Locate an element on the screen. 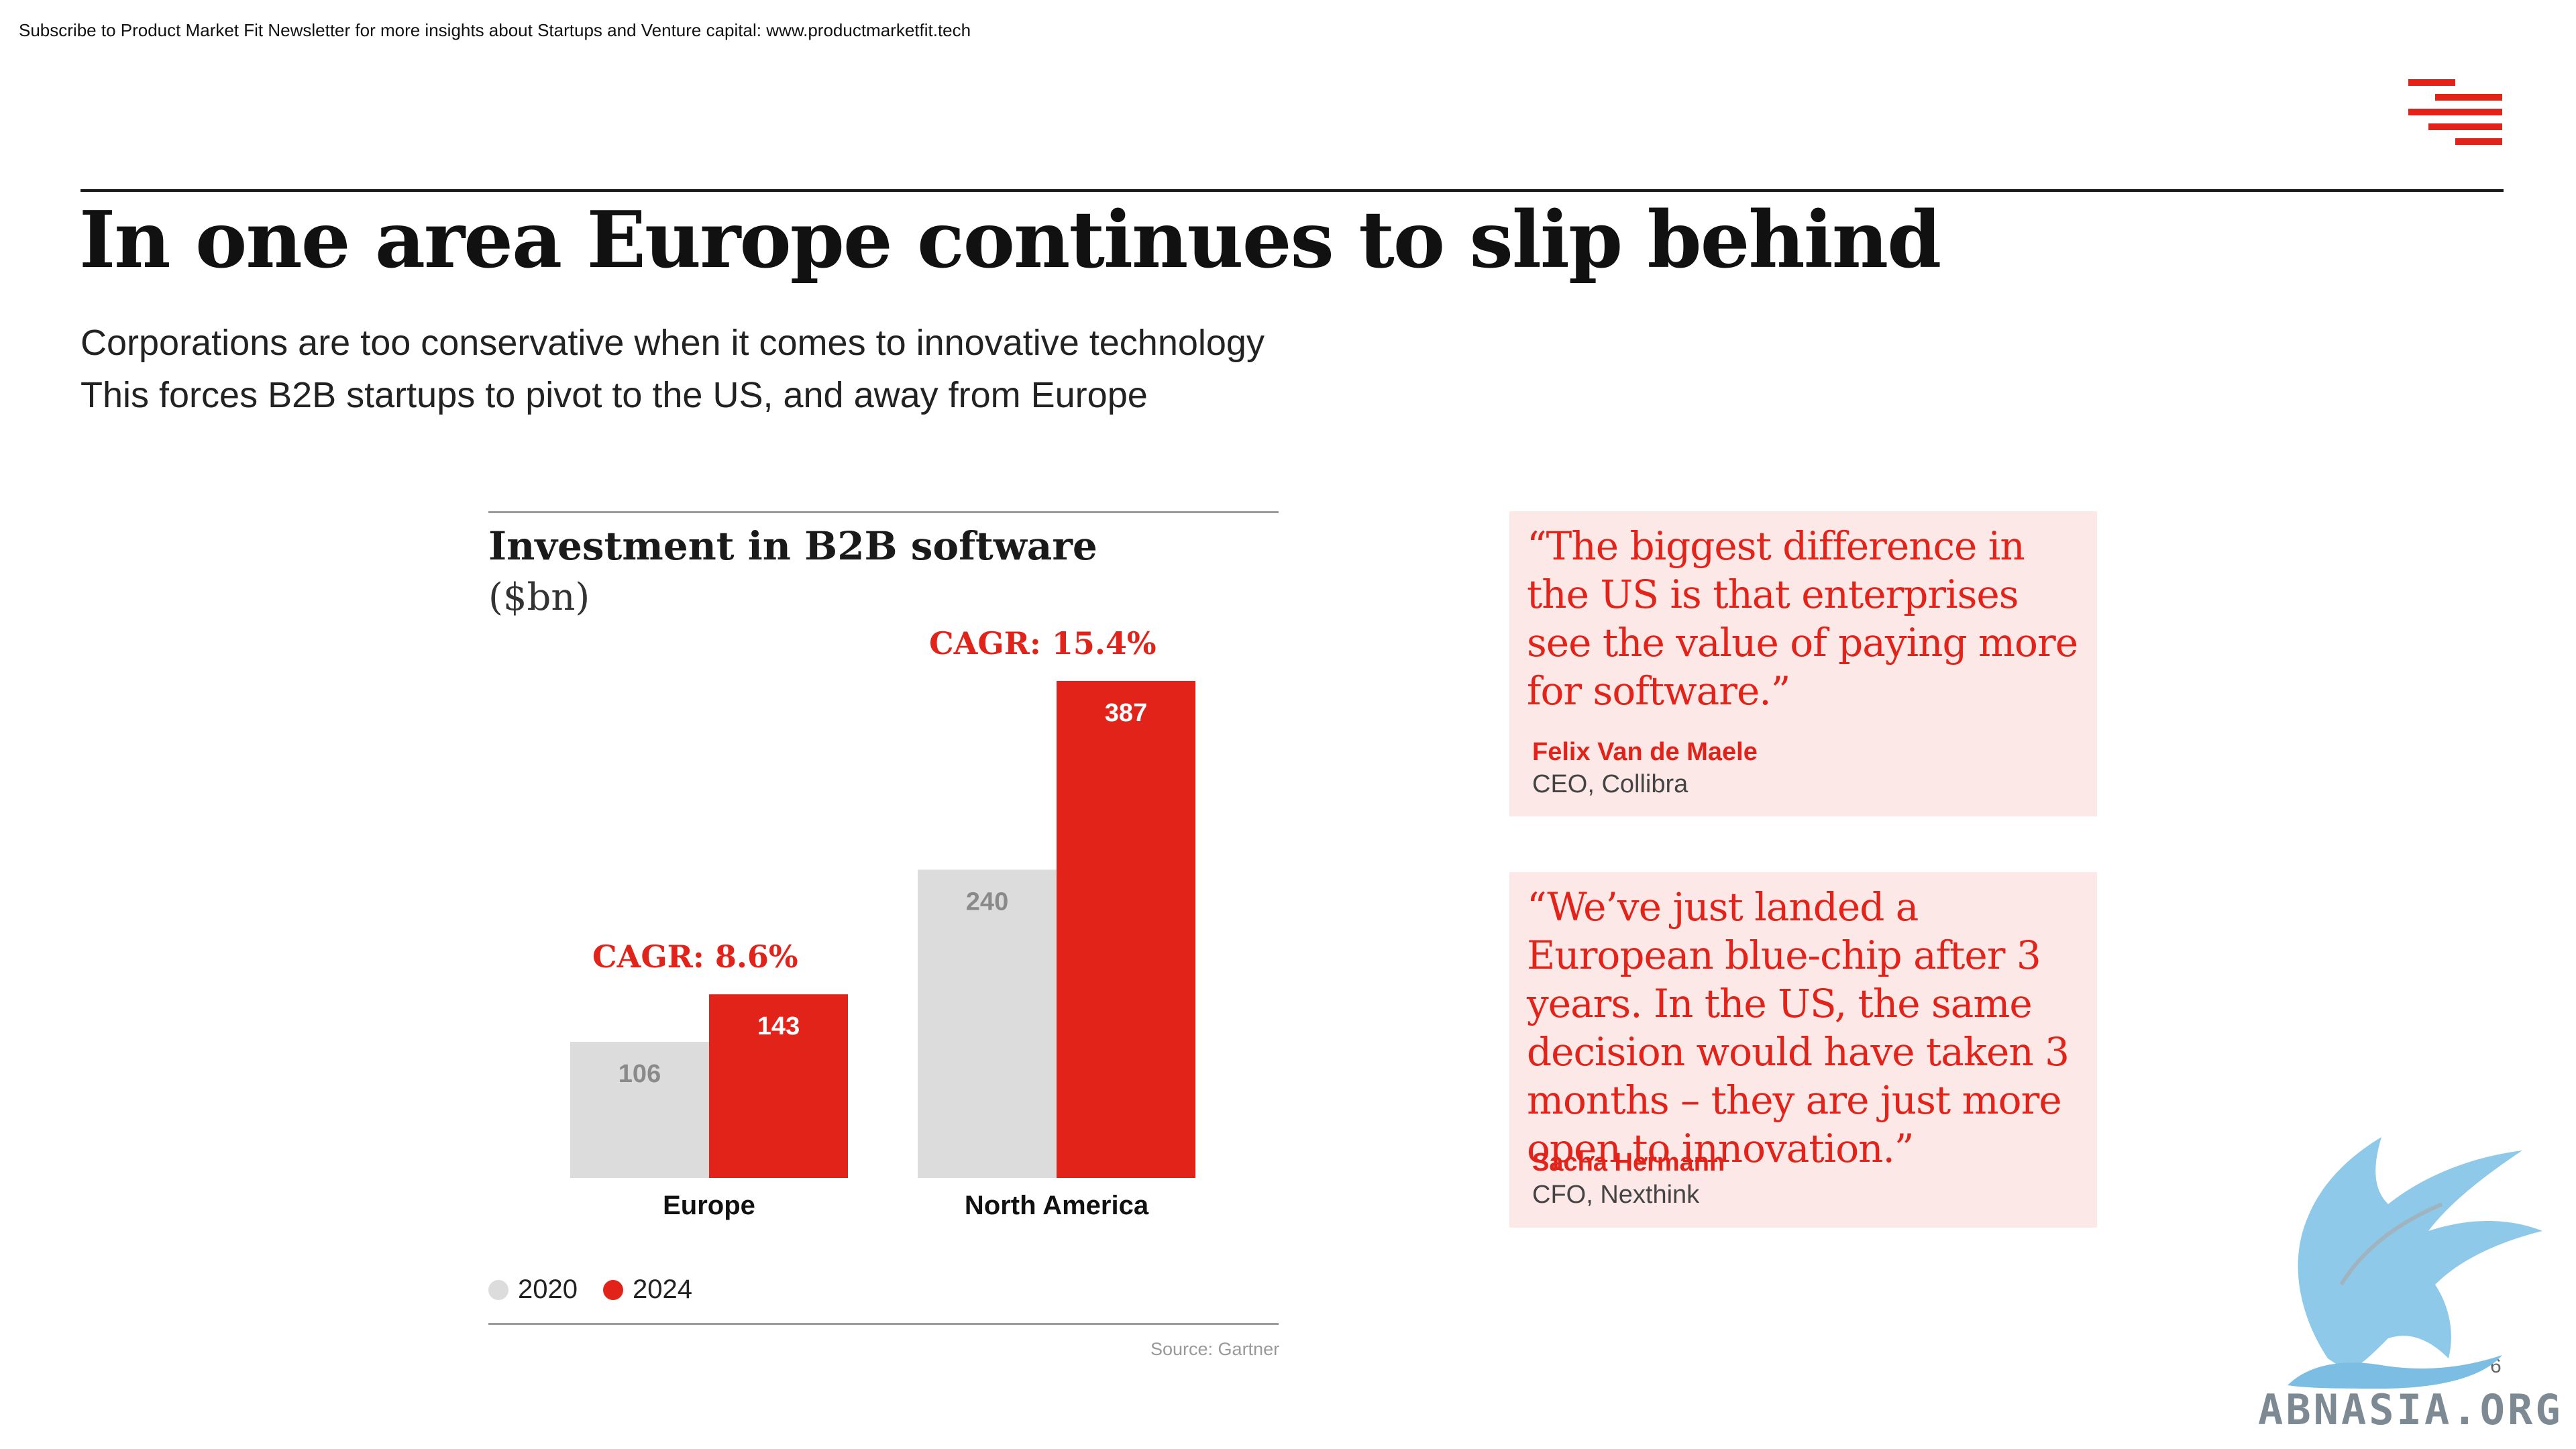  category-label-north-america: North America is located at coordinates (1057, 1205).